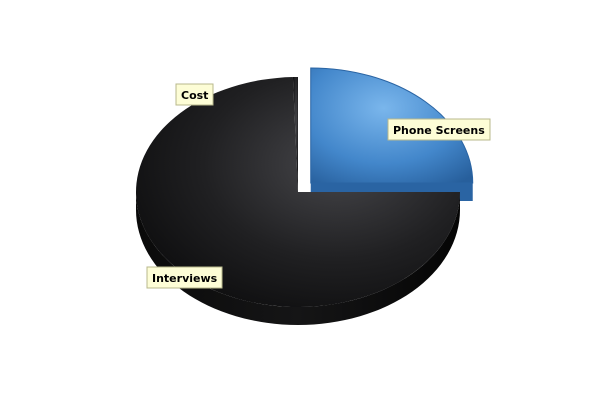 The width and height of the screenshot is (600, 400). I want to click on slice-label-text-interviews: Interviews, so click(185, 278).